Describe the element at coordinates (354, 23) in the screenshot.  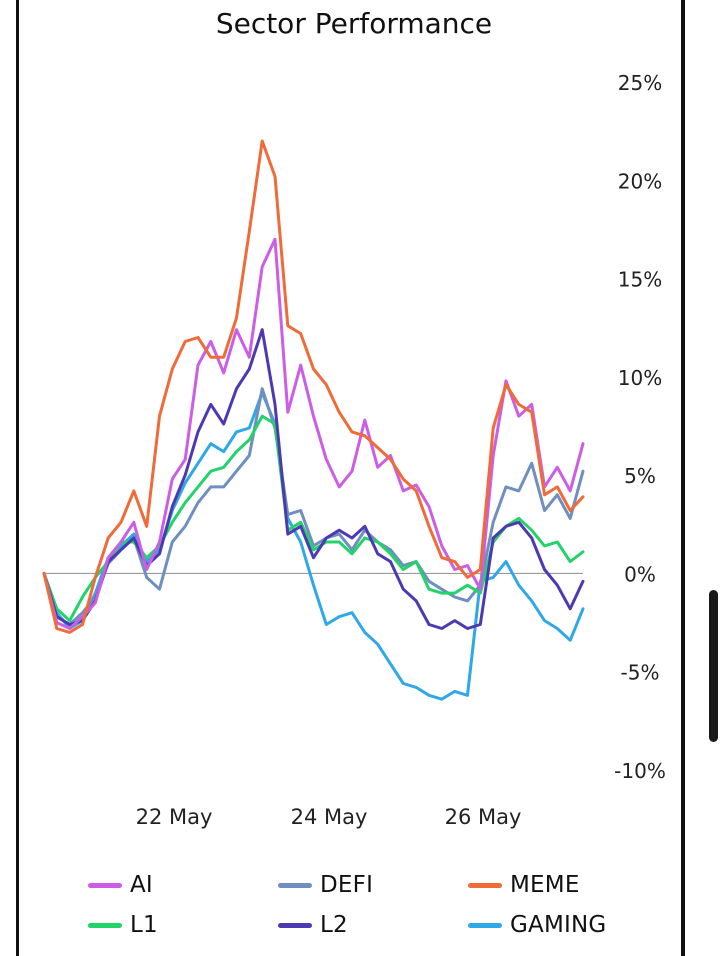
I see `chart-title: Sector Performance` at that location.